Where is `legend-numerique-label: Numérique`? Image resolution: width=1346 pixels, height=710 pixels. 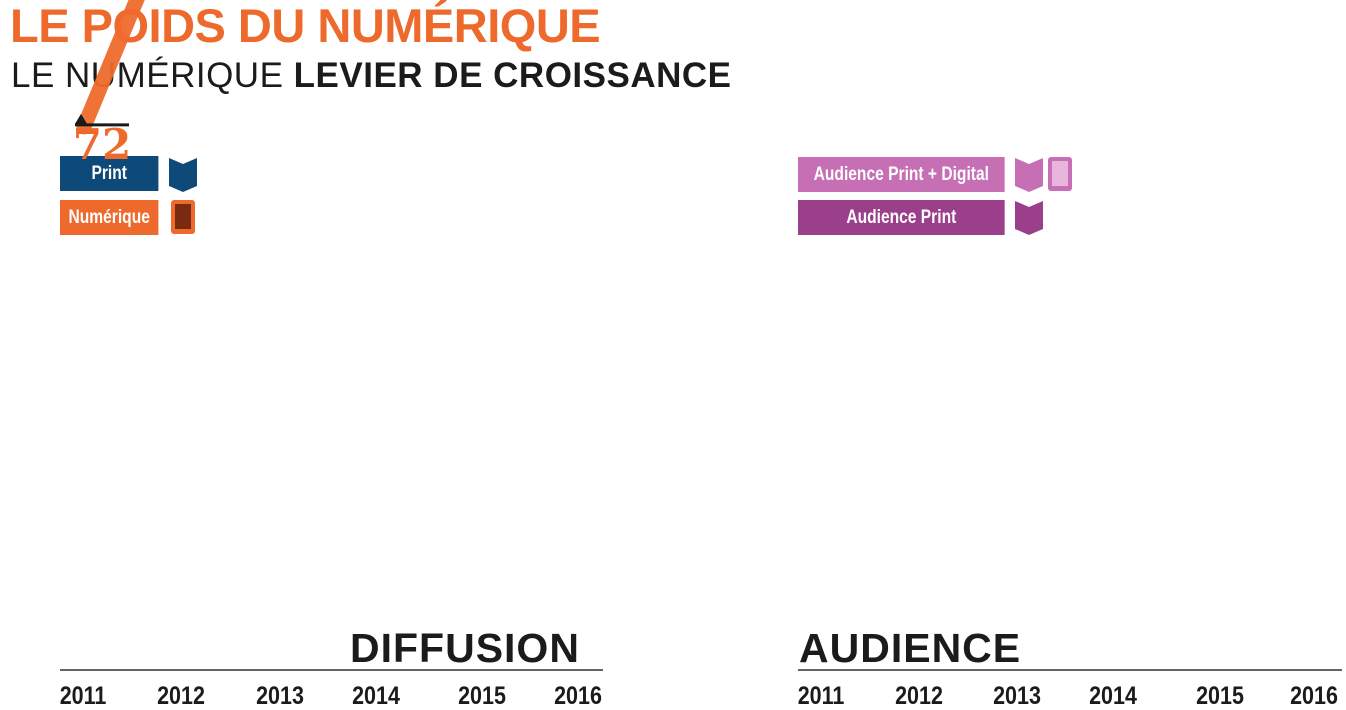
legend-numerique-label: Numérique is located at coordinates (109, 217).